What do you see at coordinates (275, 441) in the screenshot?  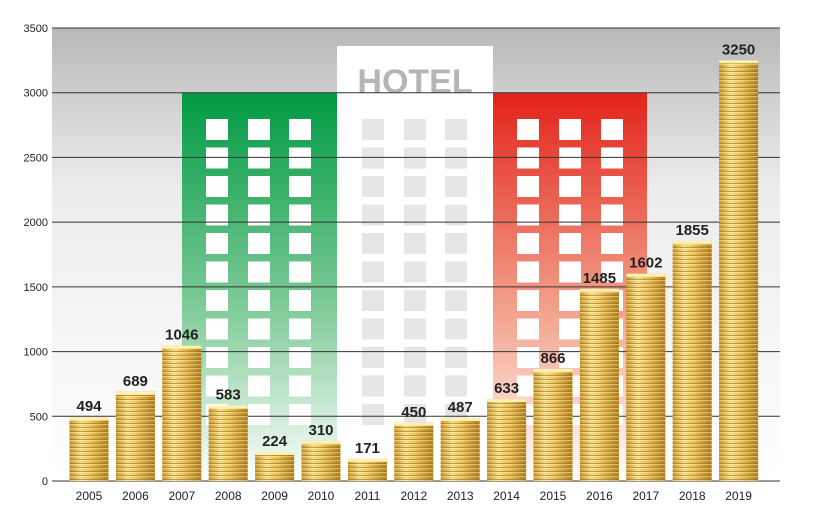 I see `data-label: 224` at bounding box center [275, 441].